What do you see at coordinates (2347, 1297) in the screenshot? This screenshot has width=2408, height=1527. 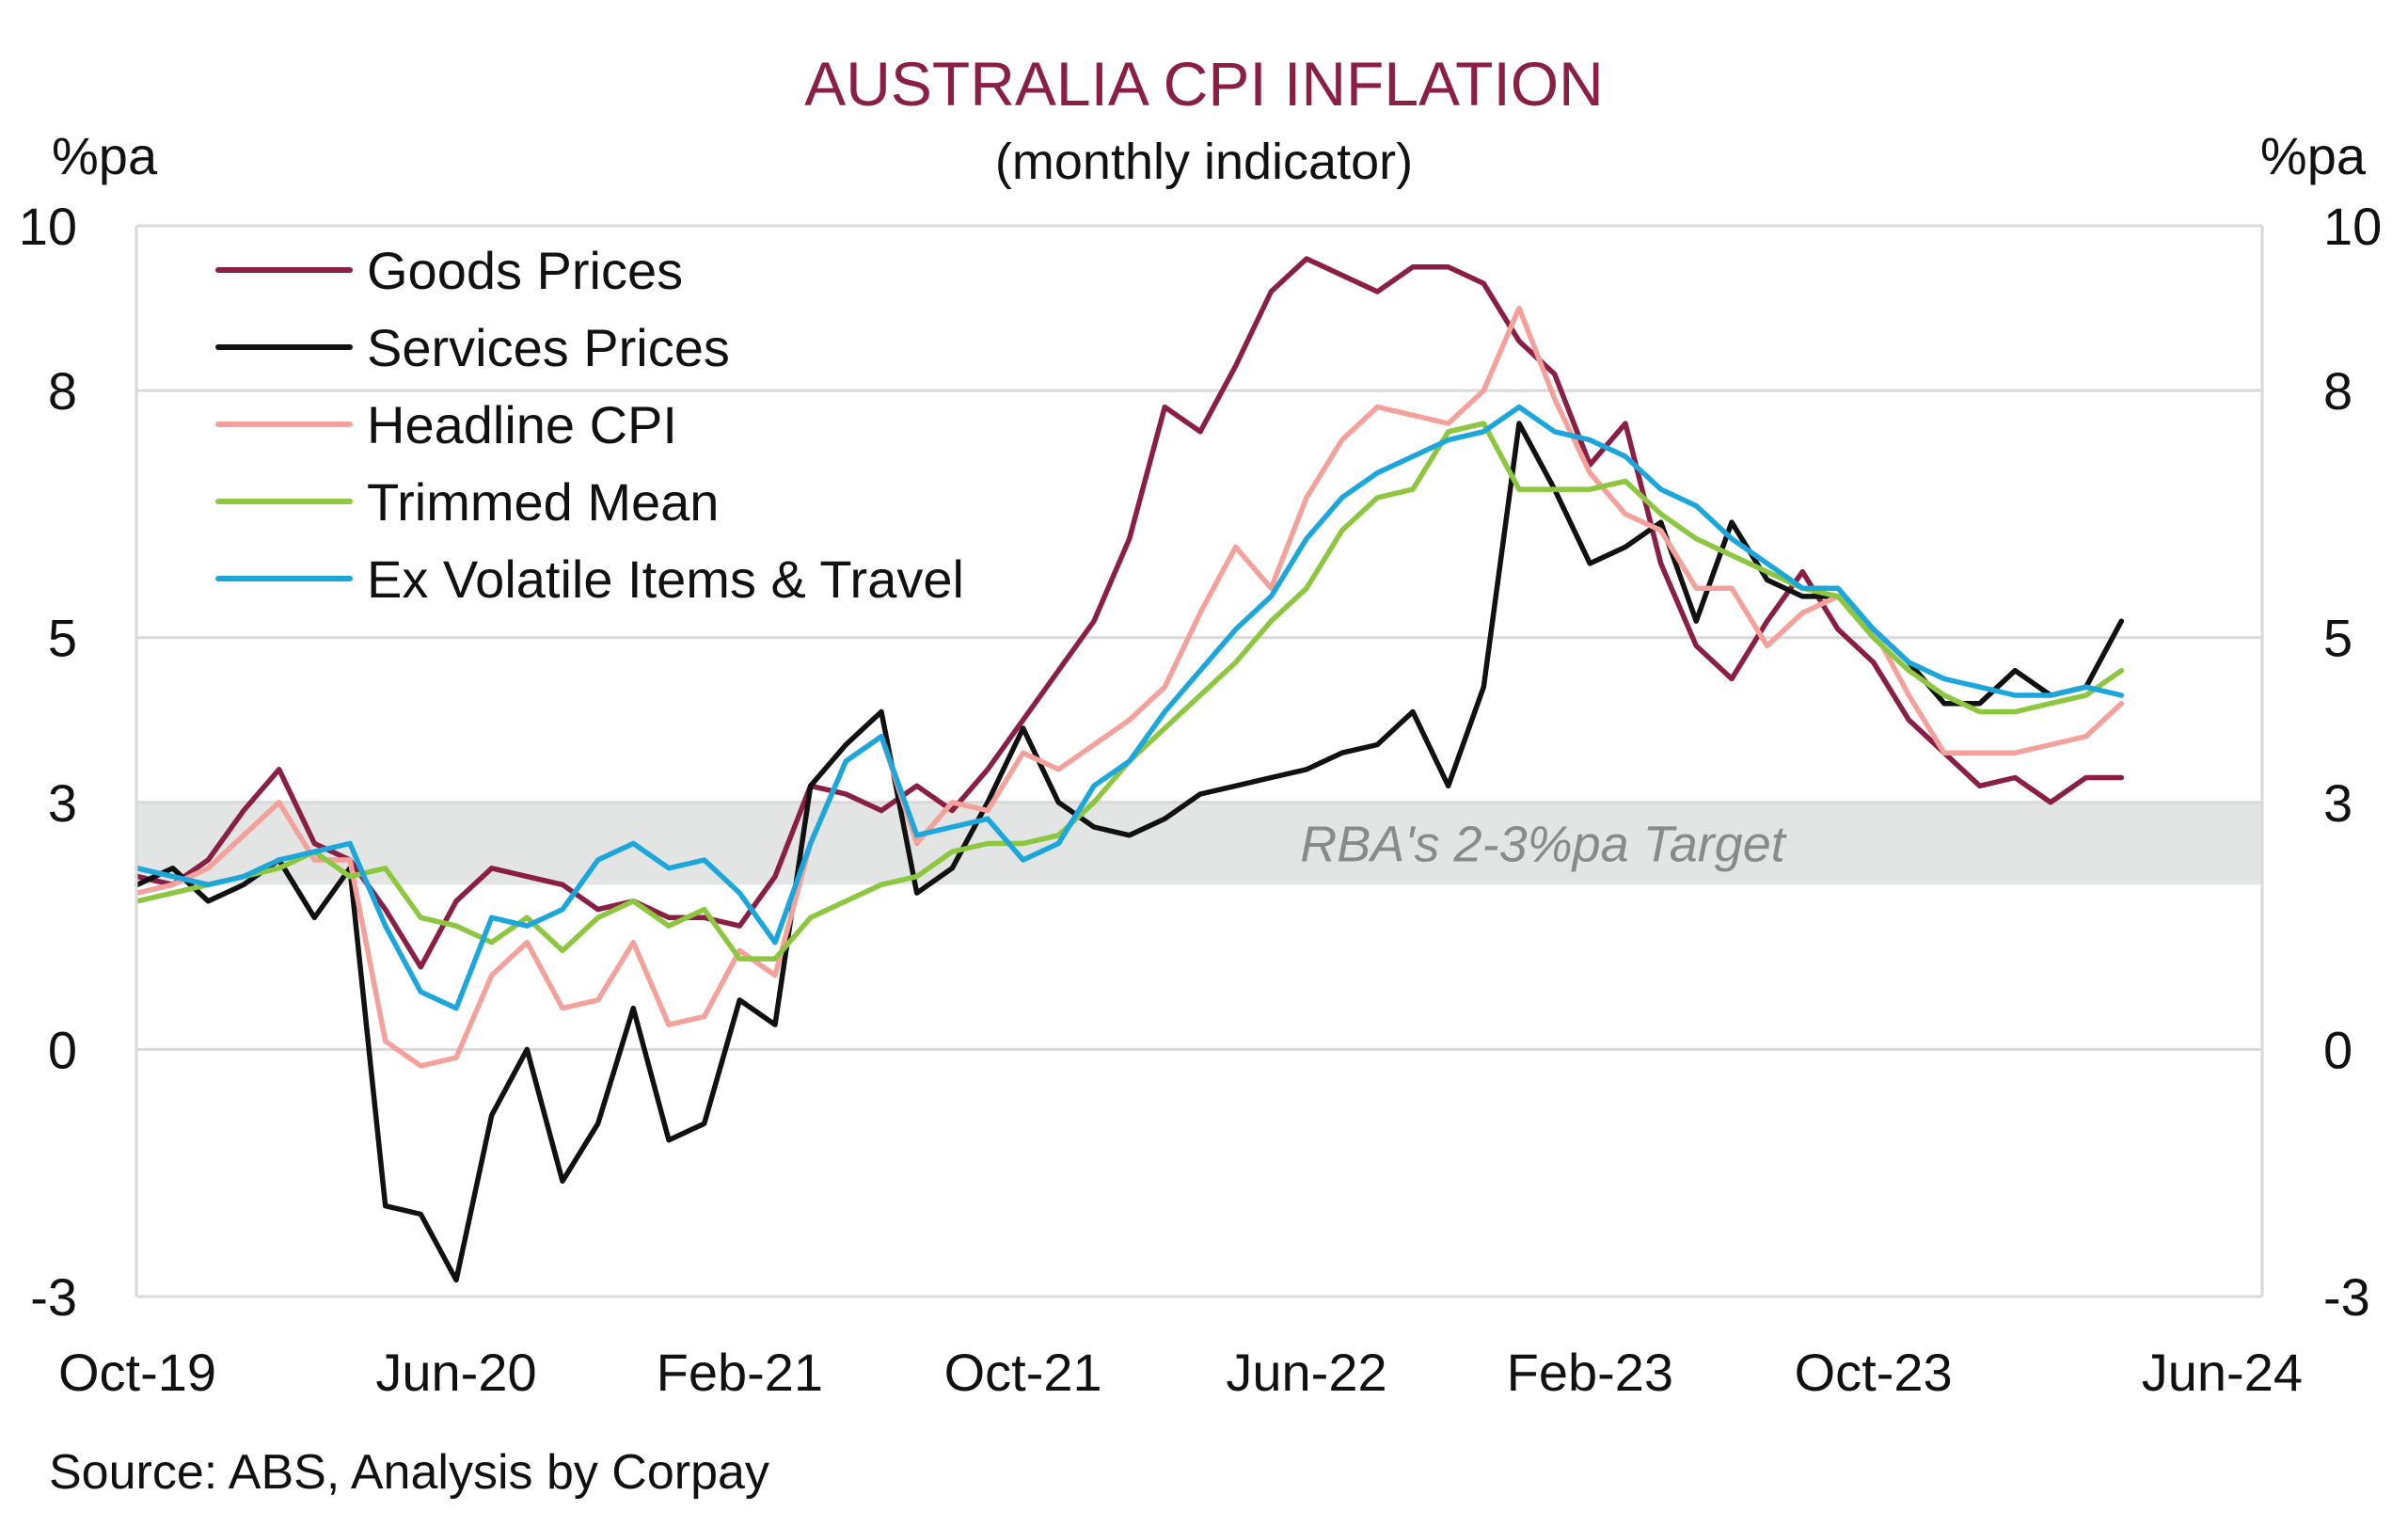 I see `y-tick-label-right: -3` at bounding box center [2347, 1297].